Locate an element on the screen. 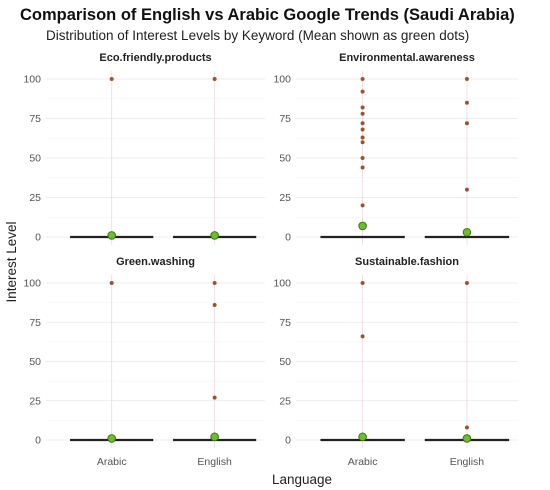 Image resolution: width=550 pixels, height=490 pixels. facet-label: Sustainable.fashion is located at coordinates (407, 262).